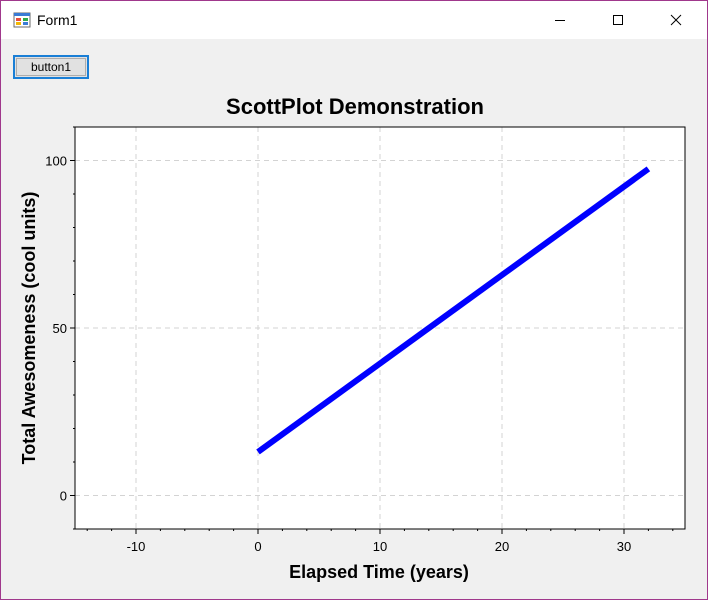  What do you see at coordinates (354, 20) in the screenshot?
I see `title-bar: Form1` at bounding box center [354, 20].